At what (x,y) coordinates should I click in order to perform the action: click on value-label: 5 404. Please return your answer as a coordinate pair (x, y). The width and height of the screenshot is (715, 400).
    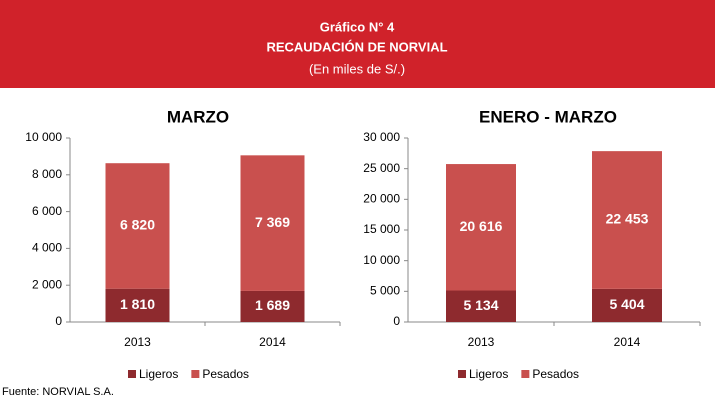
    Looking at the image, I should click on (626, 304).